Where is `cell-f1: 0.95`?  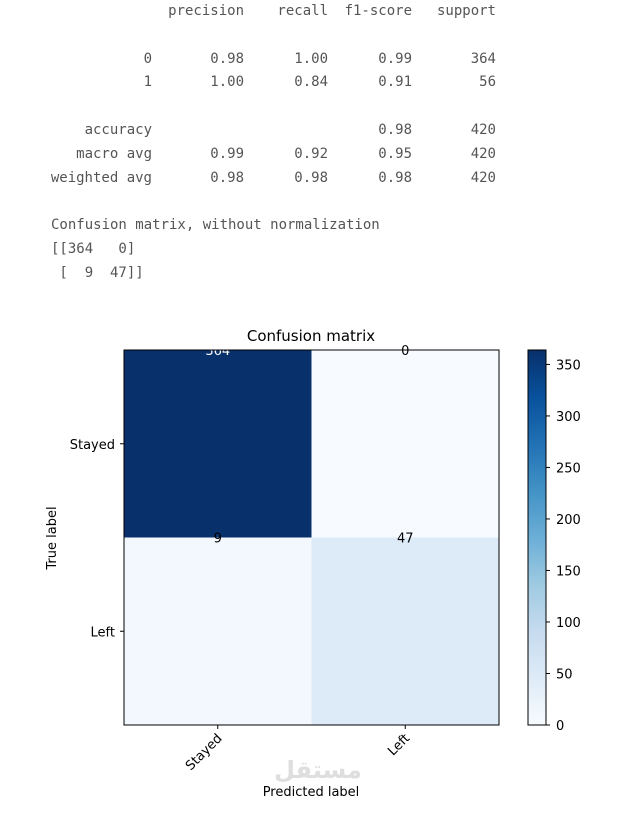 cell-f1: 0.95 is located at coordinates (395, 154).